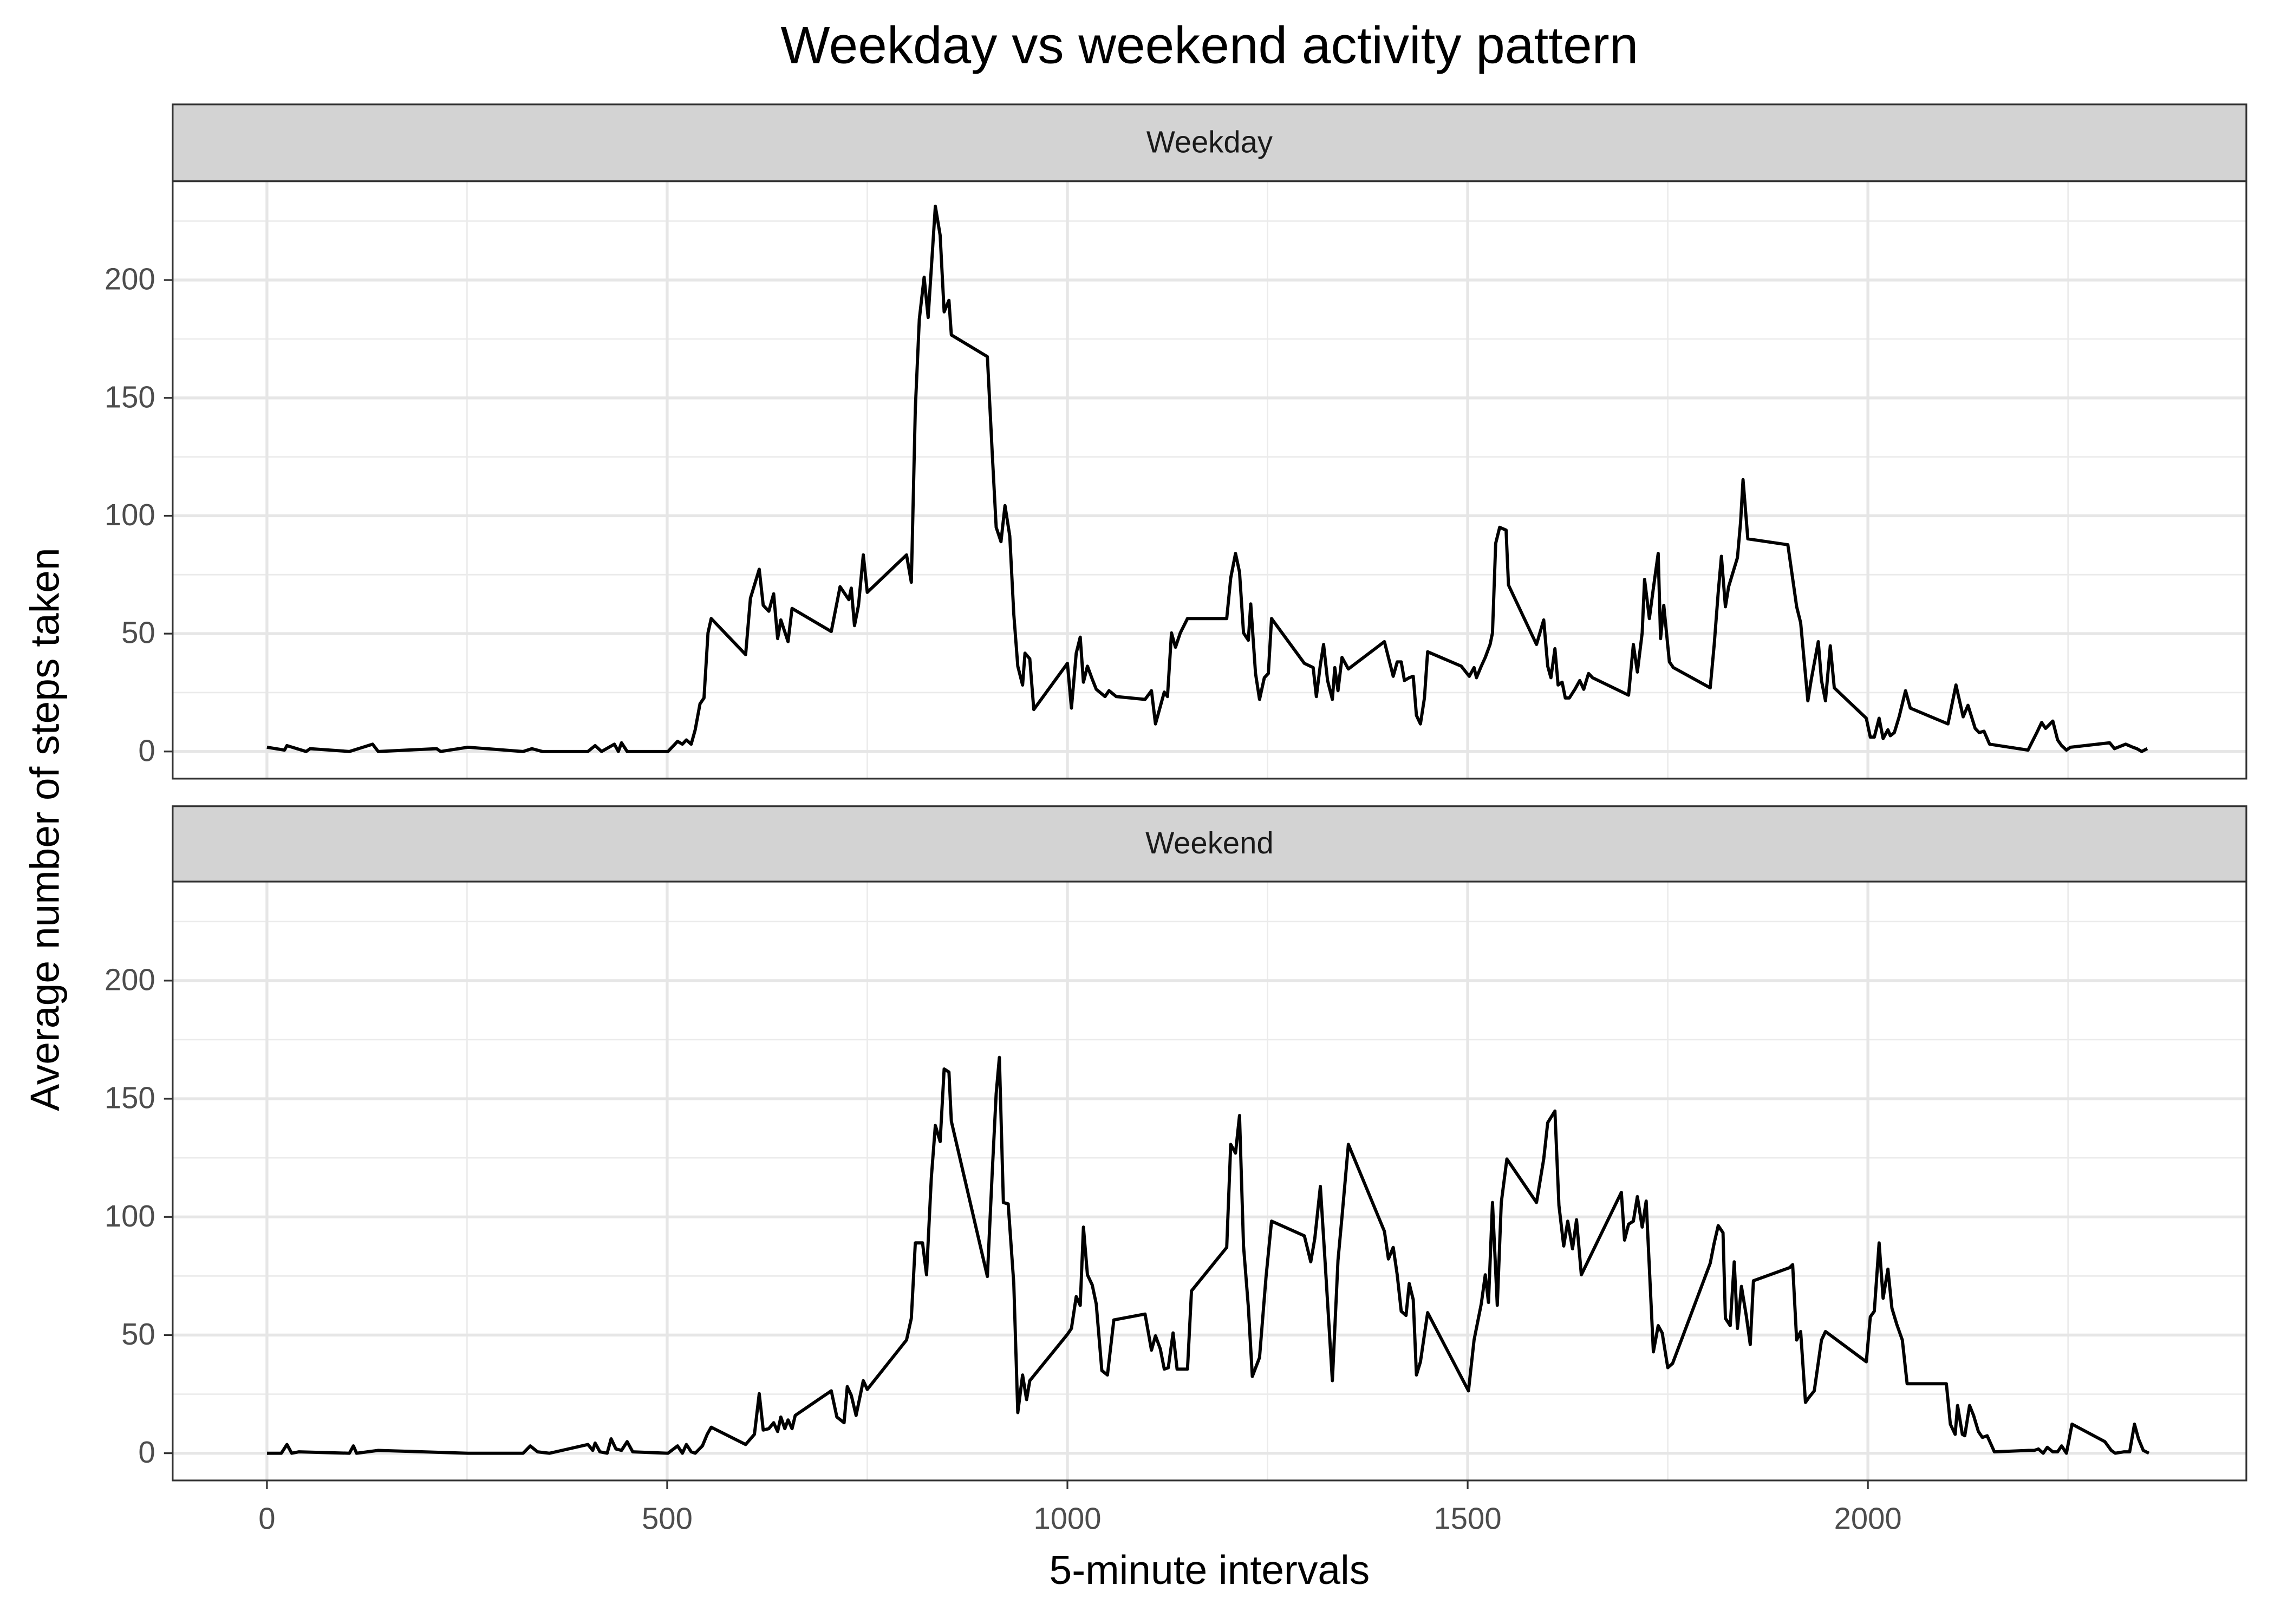 This screenshot has height=1624, width=2274. I want to click on x-tick-label: 1000, so click(1067, 1519).